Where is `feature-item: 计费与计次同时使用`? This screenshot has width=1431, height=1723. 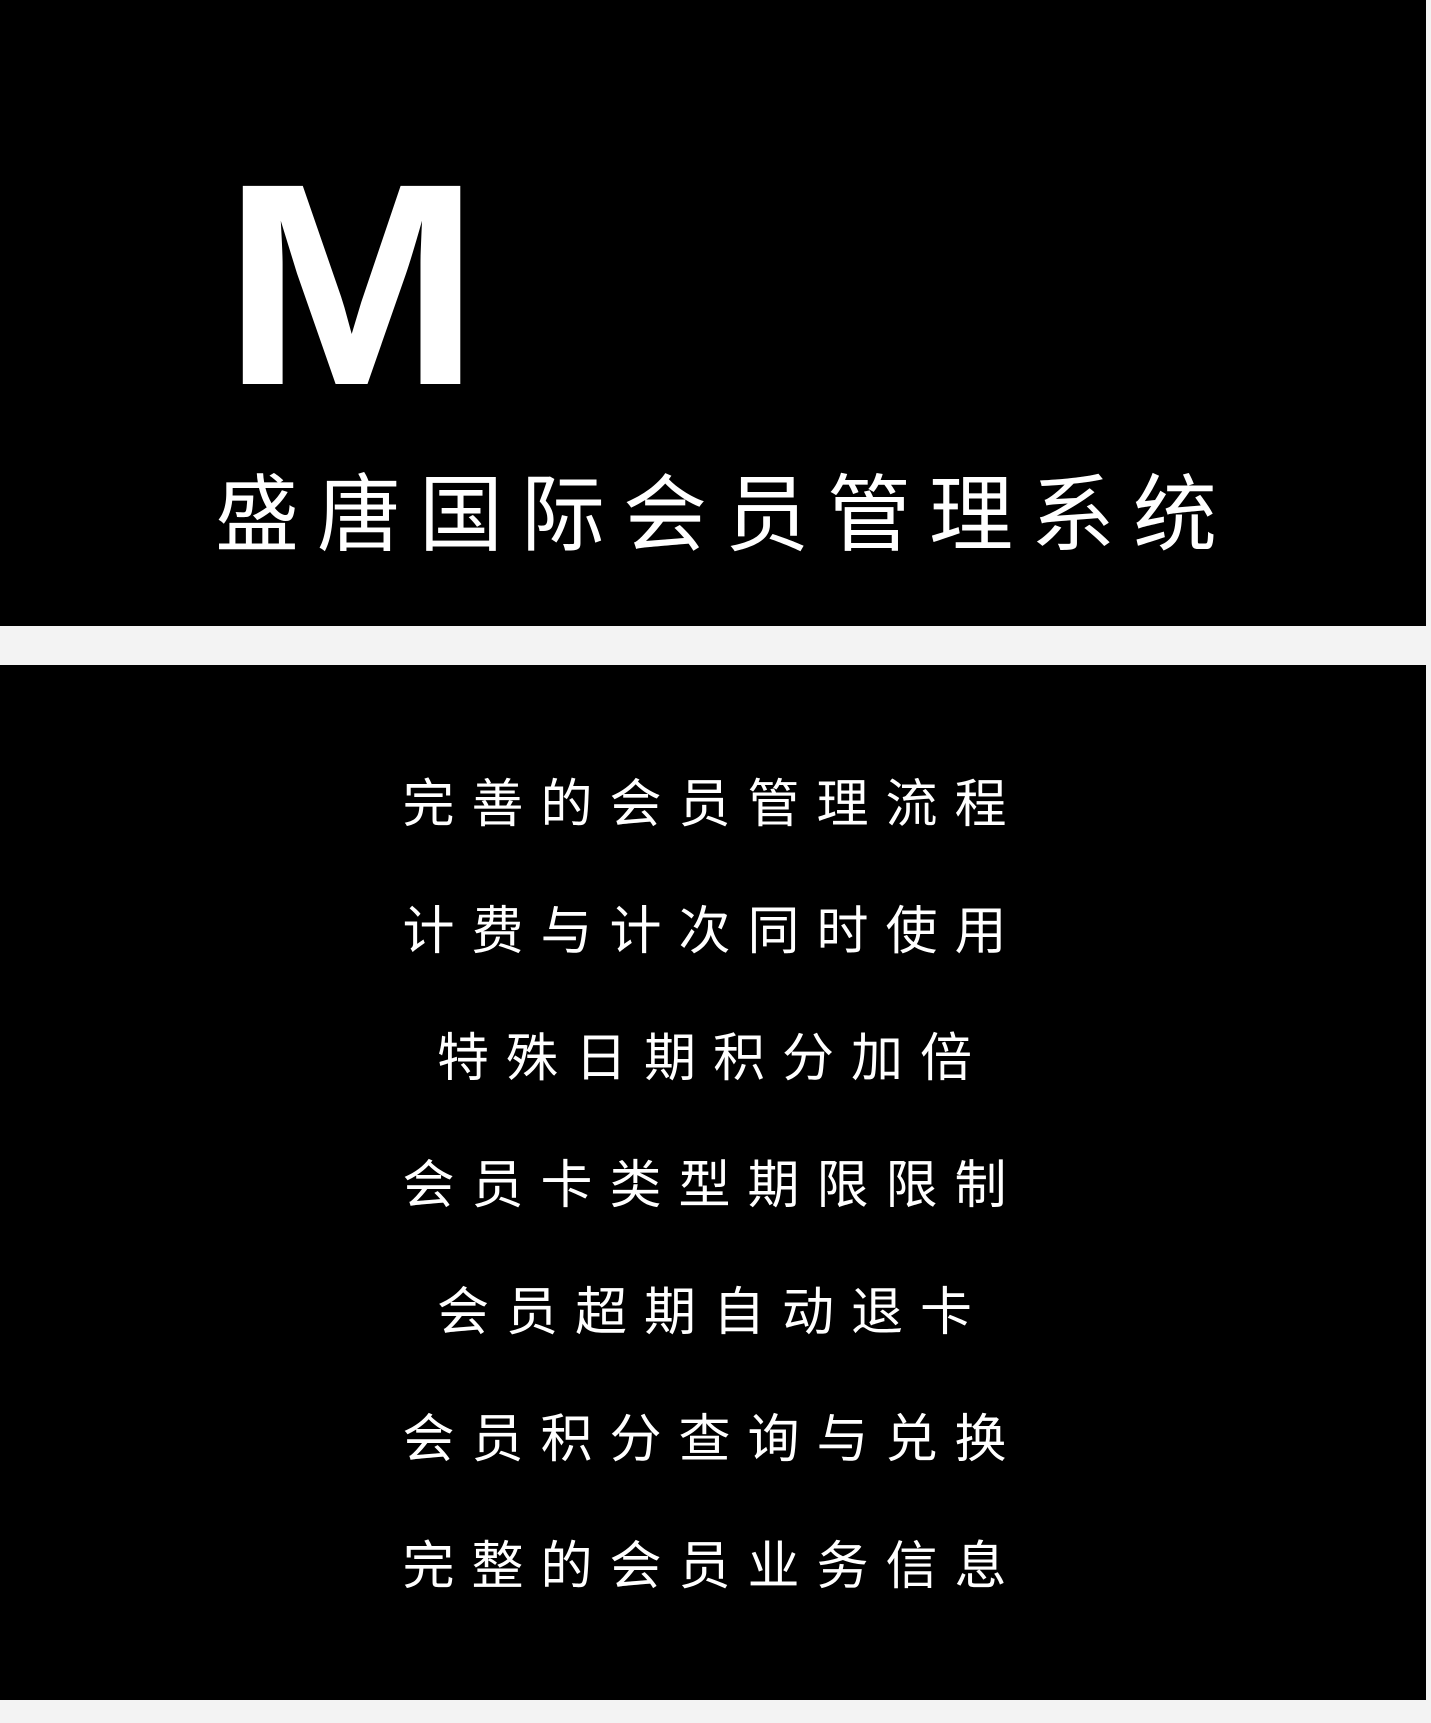 feature-item: 计费与计次同时使用 is located at coordinates (713, 960).